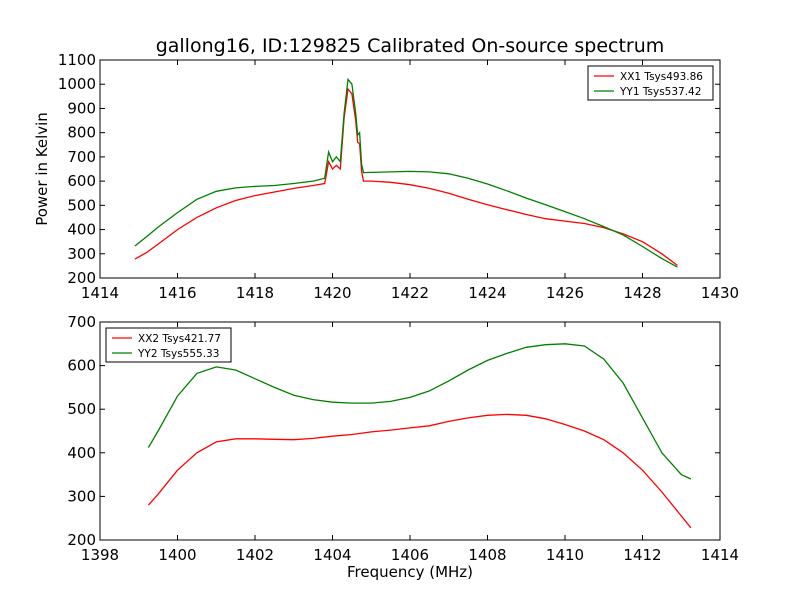 The width and height of the screenshot is (800, 600). What do you see at coordinates (410, 555) in the screenshot?
I see `x-tick-label: 1406` at bounding box center [410, 555].